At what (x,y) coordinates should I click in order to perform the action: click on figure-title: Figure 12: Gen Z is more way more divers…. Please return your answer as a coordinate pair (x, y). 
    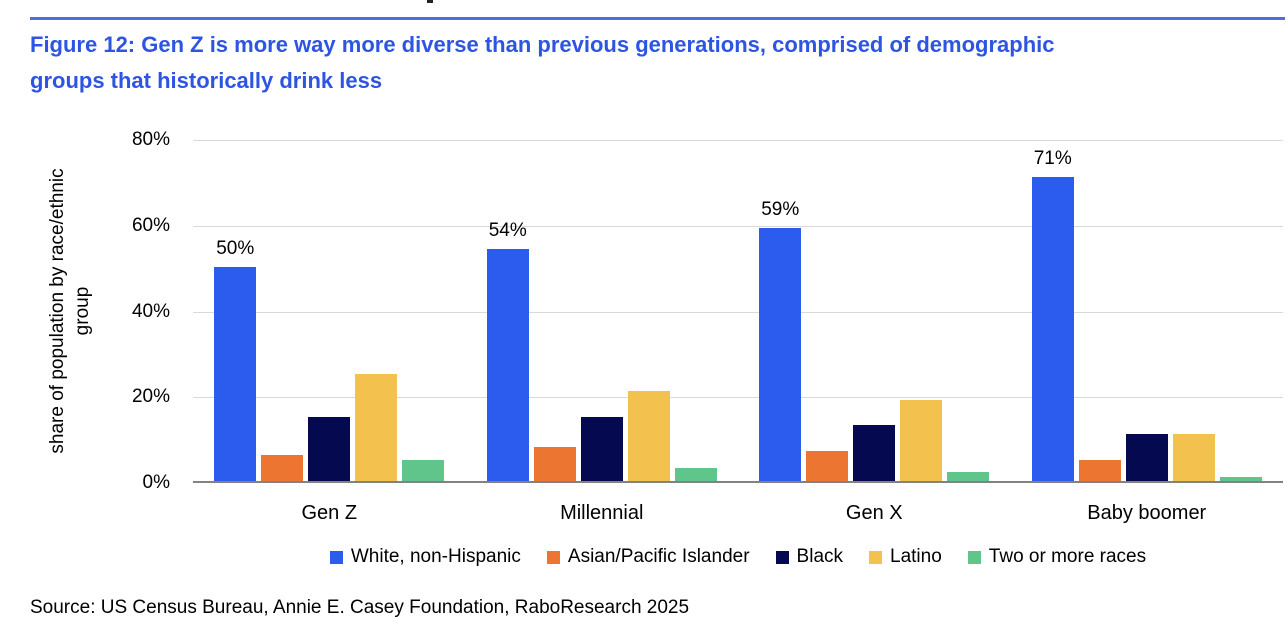
    Looking at the image, I should click on (650, 63).